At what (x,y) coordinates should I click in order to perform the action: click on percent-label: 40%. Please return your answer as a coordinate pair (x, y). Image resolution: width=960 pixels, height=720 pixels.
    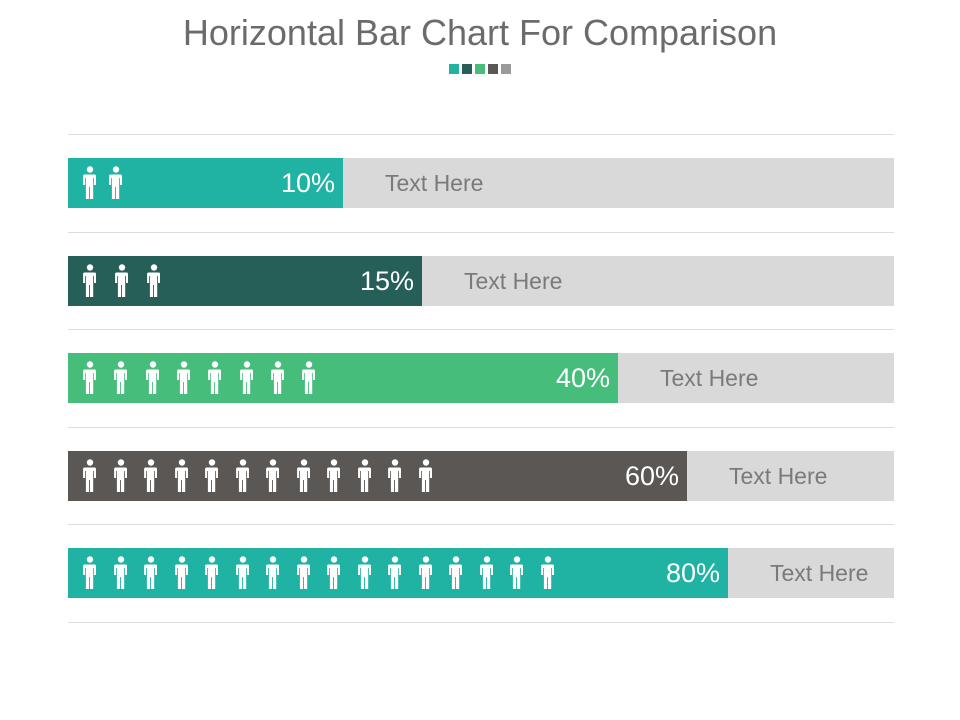
    Looking at the image, I should click on (582, 378).